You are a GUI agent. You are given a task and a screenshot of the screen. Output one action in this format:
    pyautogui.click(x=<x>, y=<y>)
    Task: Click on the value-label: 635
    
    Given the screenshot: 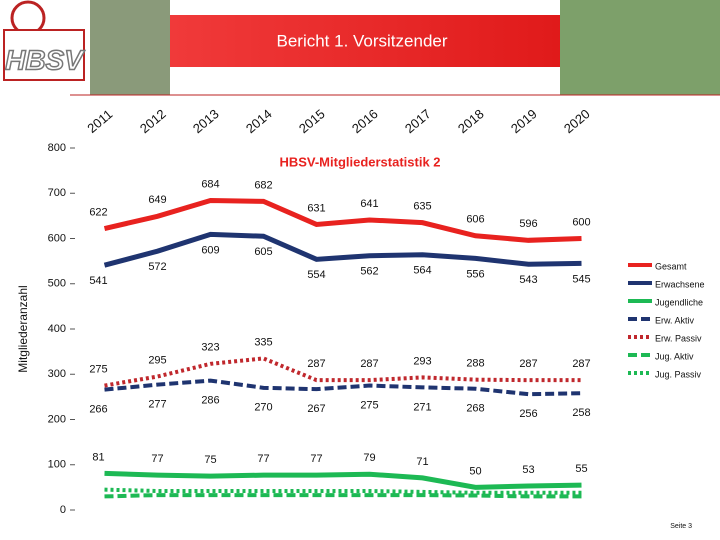 What is the action you would take?
    pyautogui.click(x=422, y=207)
    